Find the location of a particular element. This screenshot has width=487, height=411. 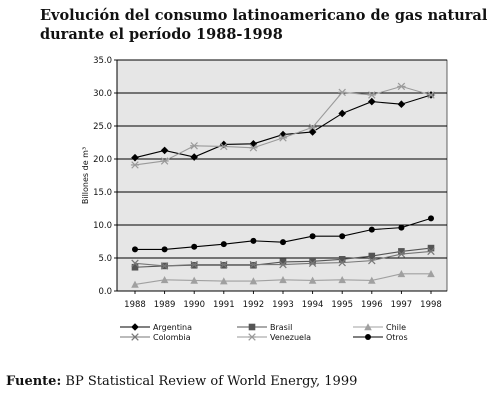

x-tick-label: 1998 is located at coordinates (431, 305).